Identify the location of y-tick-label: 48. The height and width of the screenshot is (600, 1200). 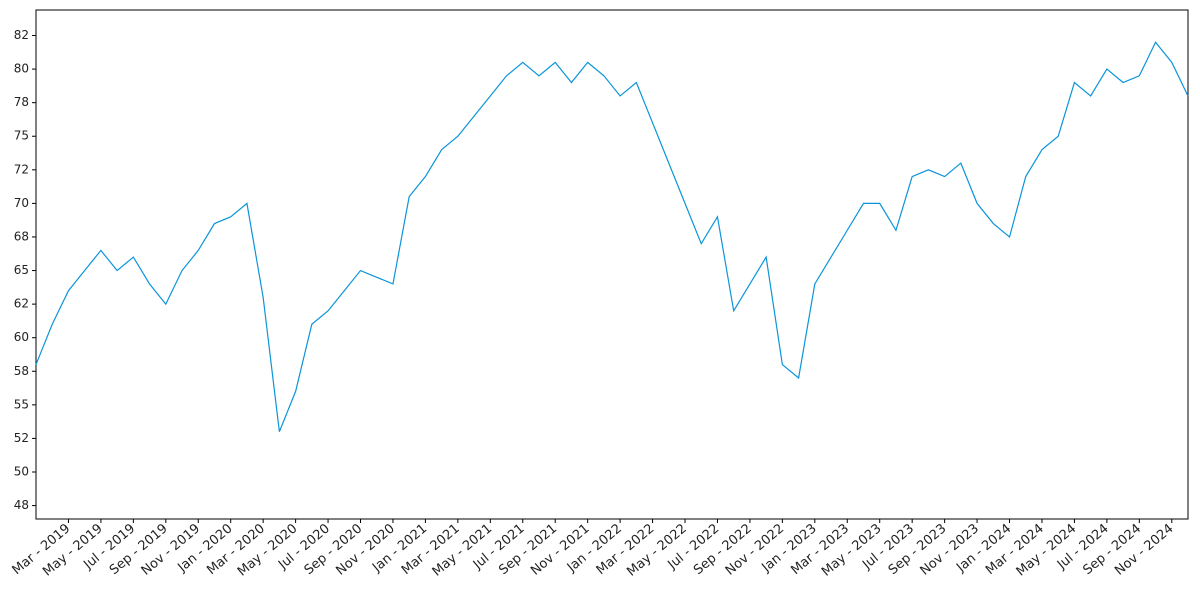
(21, 505).